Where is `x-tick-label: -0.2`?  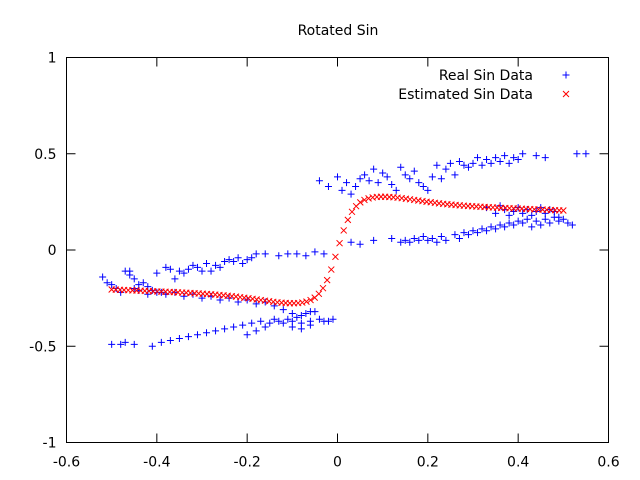
x-tick-label: -0.2 is located at coordinates (247, 463).